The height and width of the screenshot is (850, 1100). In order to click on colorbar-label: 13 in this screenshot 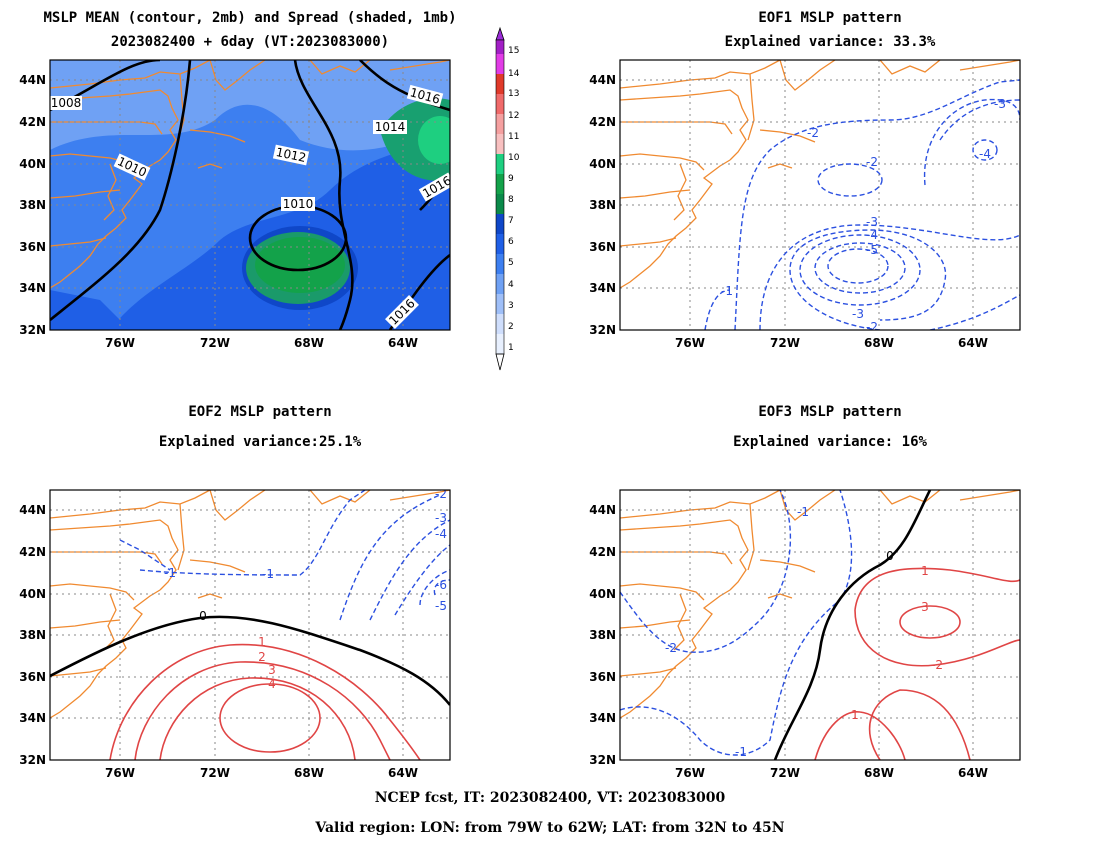, I will do `click(513, 94)`.